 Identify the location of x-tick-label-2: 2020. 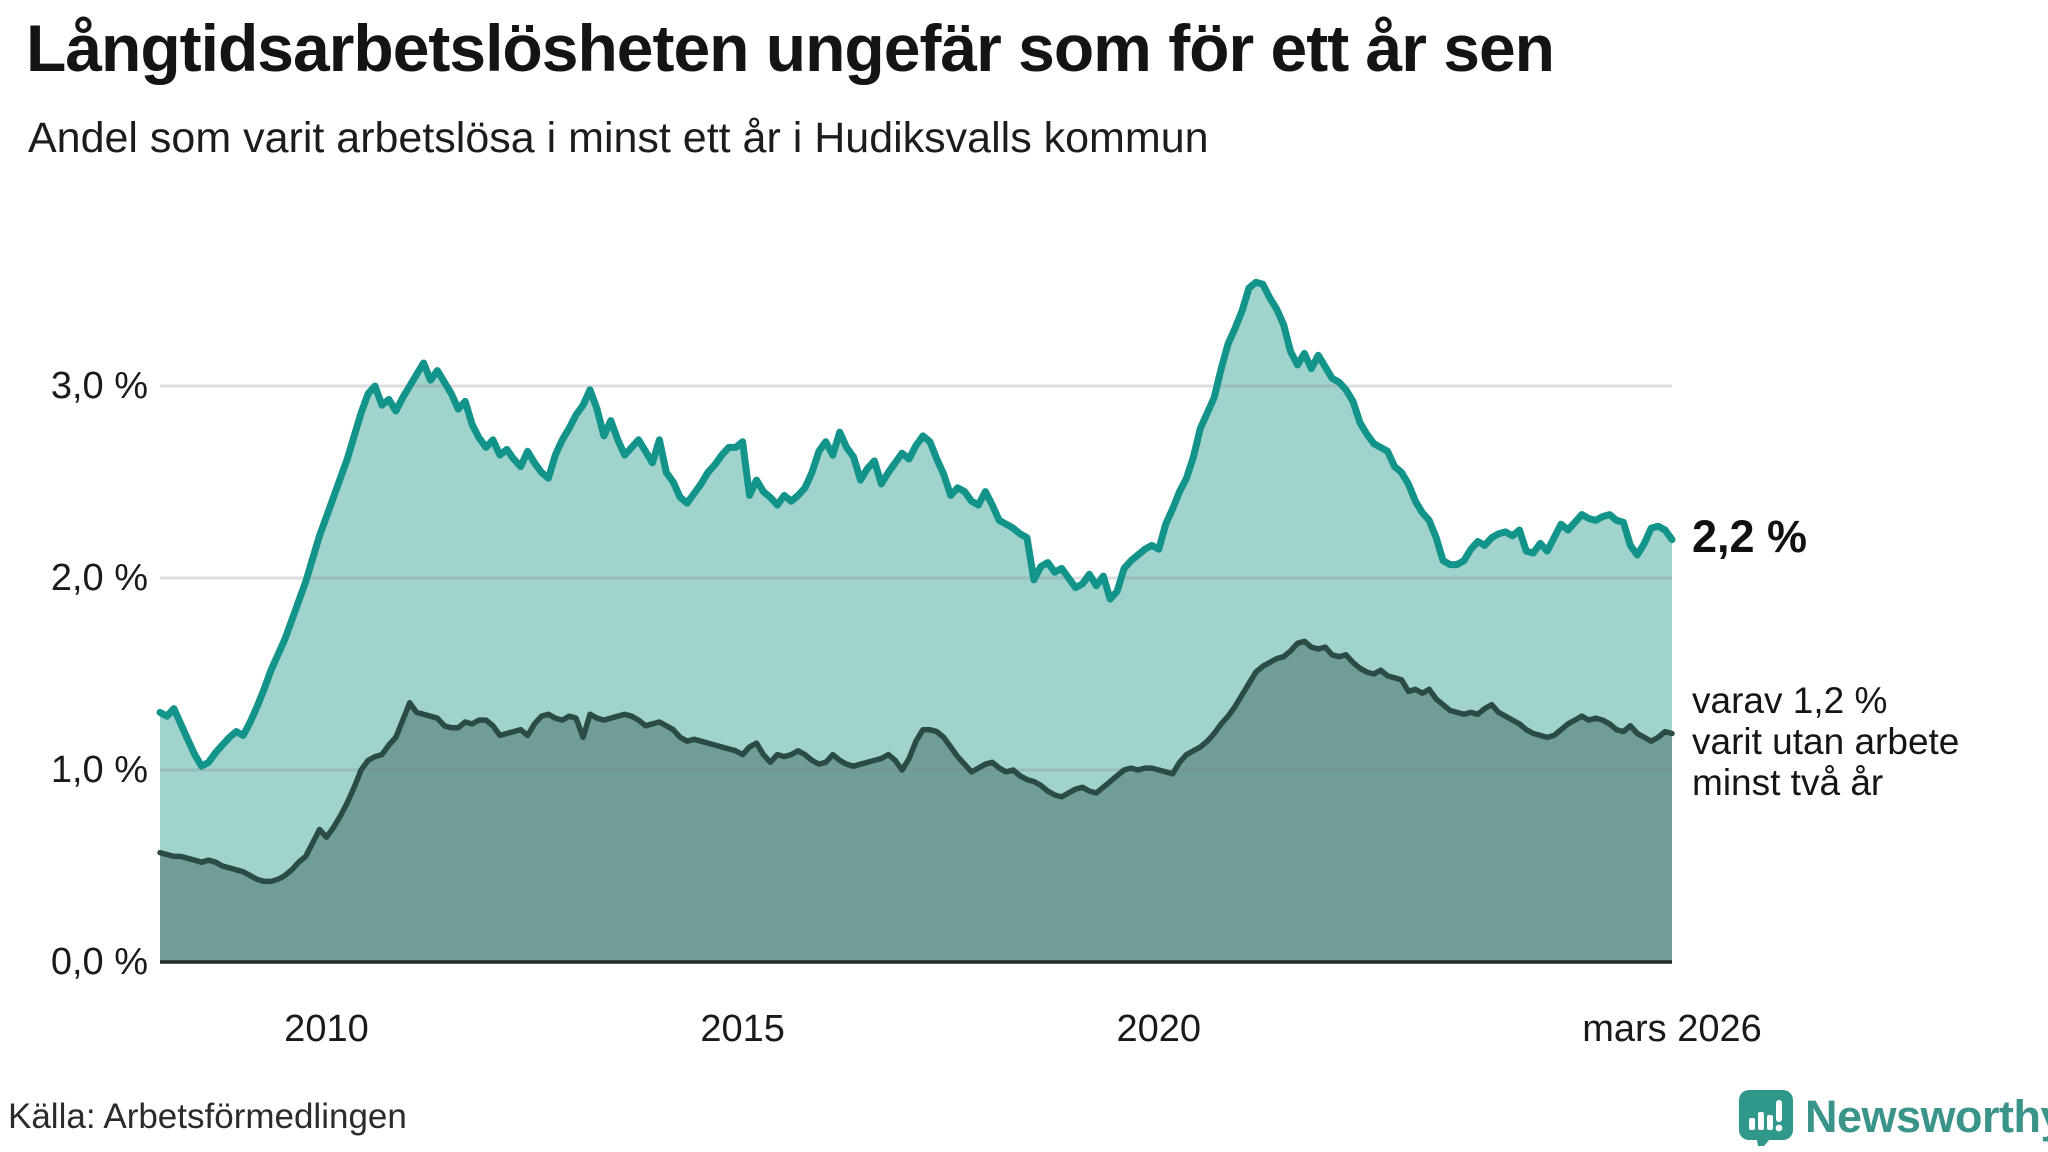
(1159, 1029).